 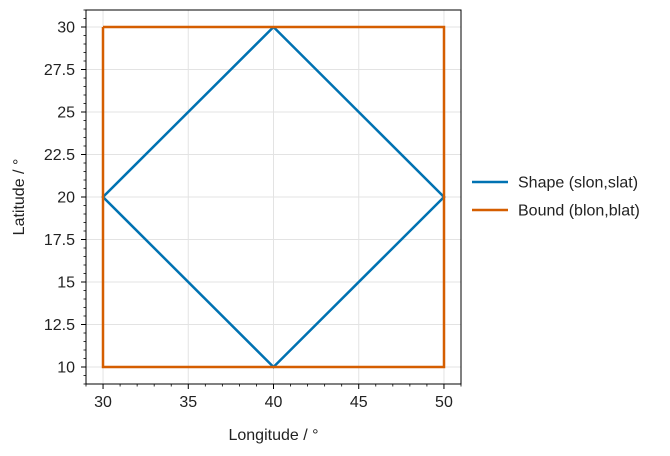 I want to click on y-tick-label: 10, so click(x=66, y=368).